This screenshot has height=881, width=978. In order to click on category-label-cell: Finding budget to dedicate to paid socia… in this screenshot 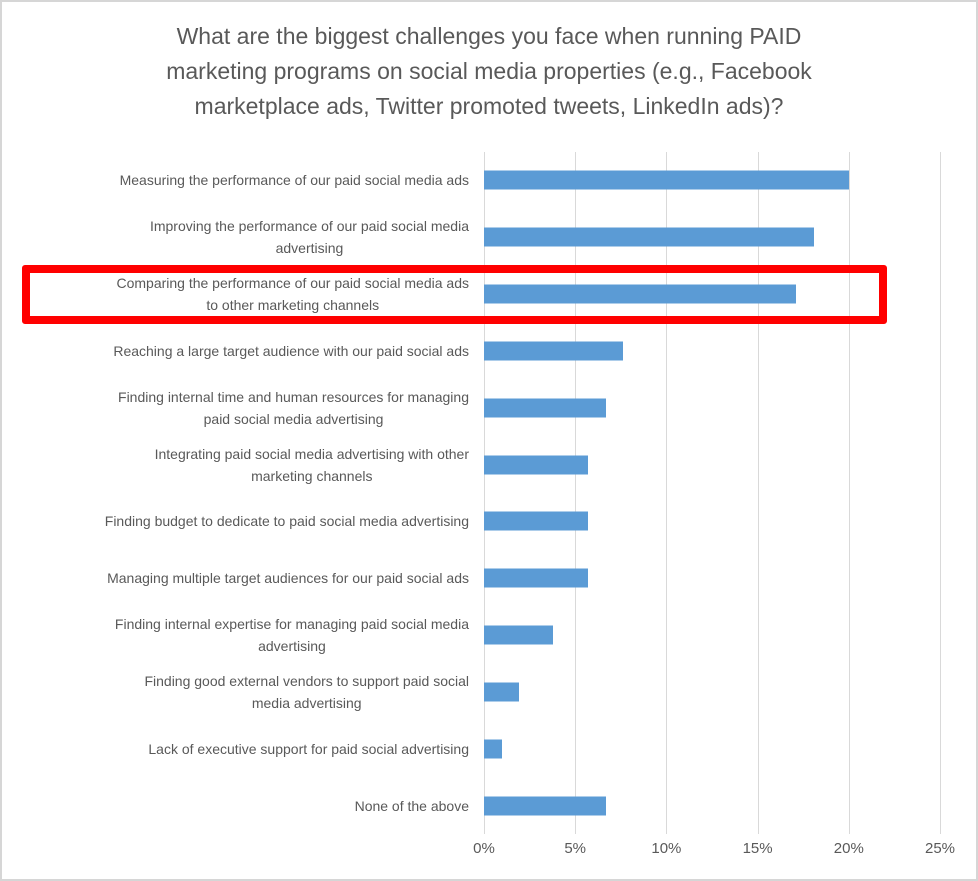, I will do `click(243, 521)`.